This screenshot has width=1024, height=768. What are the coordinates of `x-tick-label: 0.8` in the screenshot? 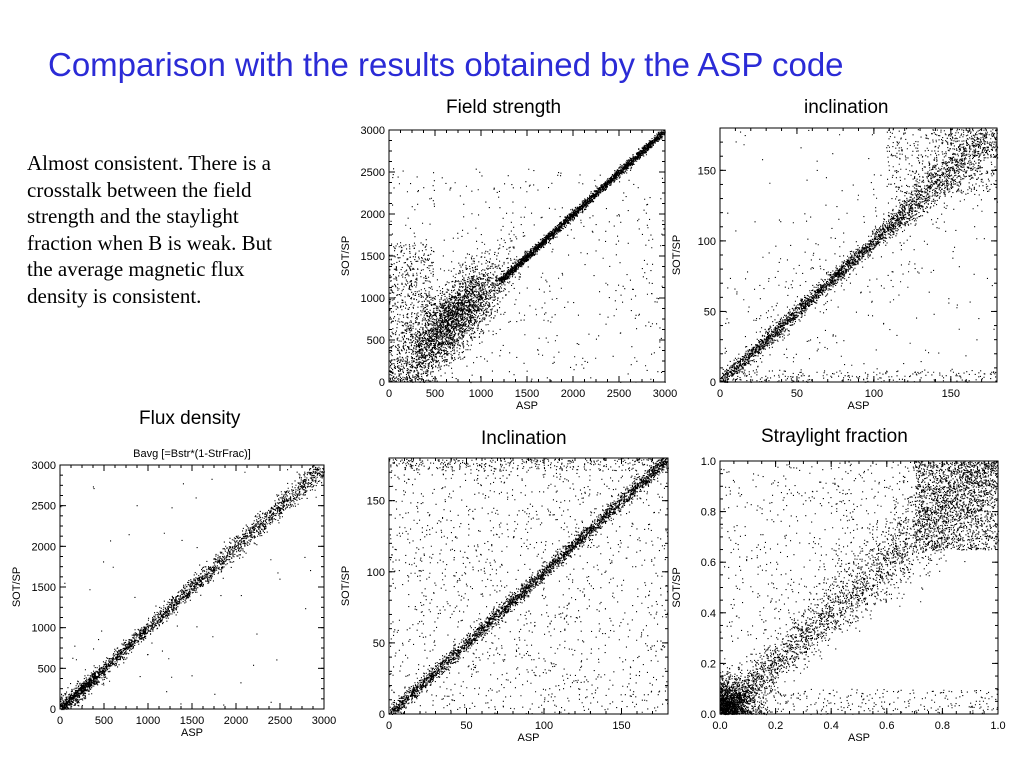 It's located at (942, 726).